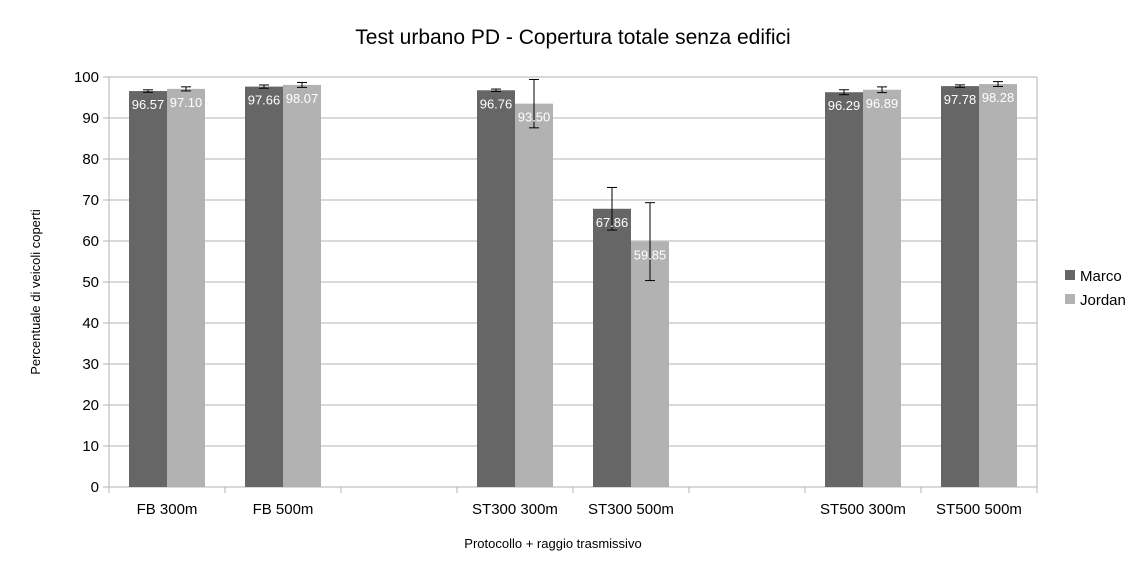  I want to click on data-label: 93.50, so click(534, 117).